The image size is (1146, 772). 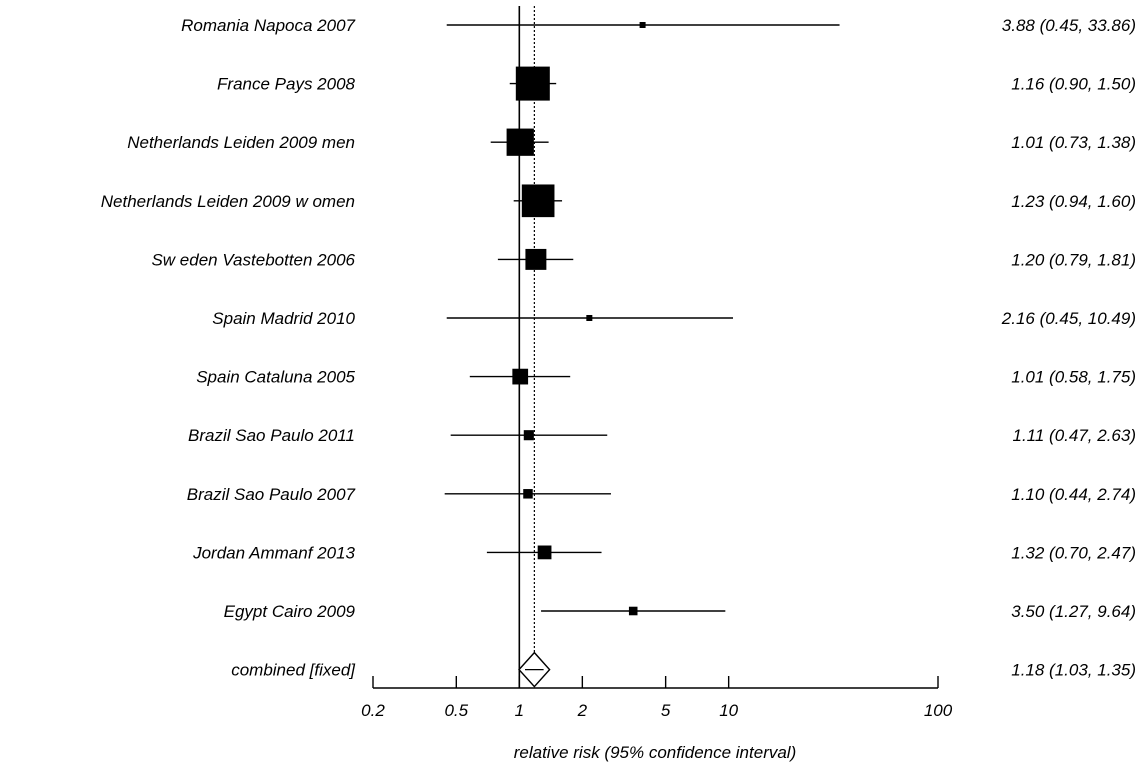 I want to click on study-value-text: 1.20 (0.79, 1.81), so click(x=1073, y=259).